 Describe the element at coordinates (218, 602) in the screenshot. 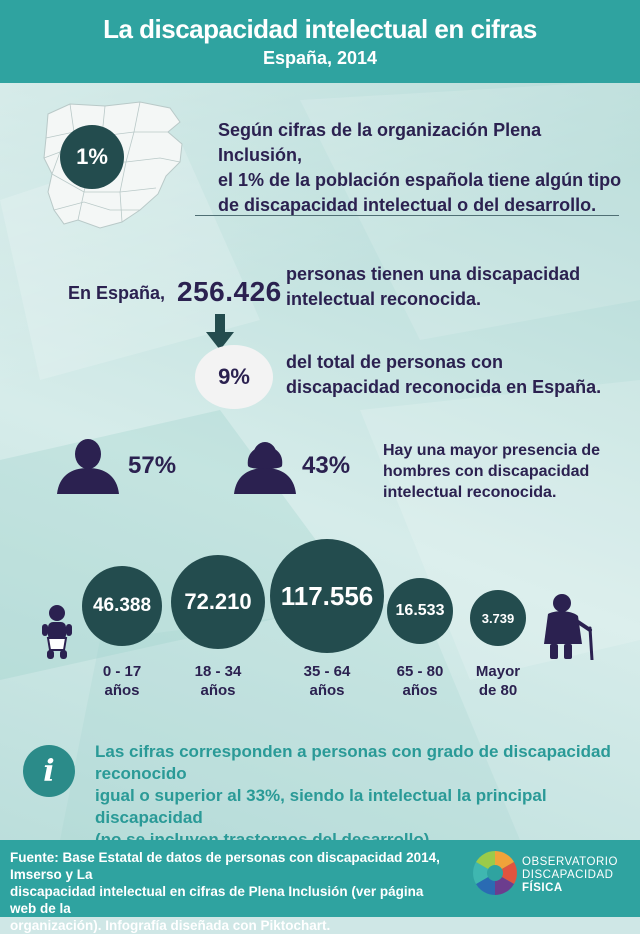

I see `age-circle-18-34: 72.210` at that location.